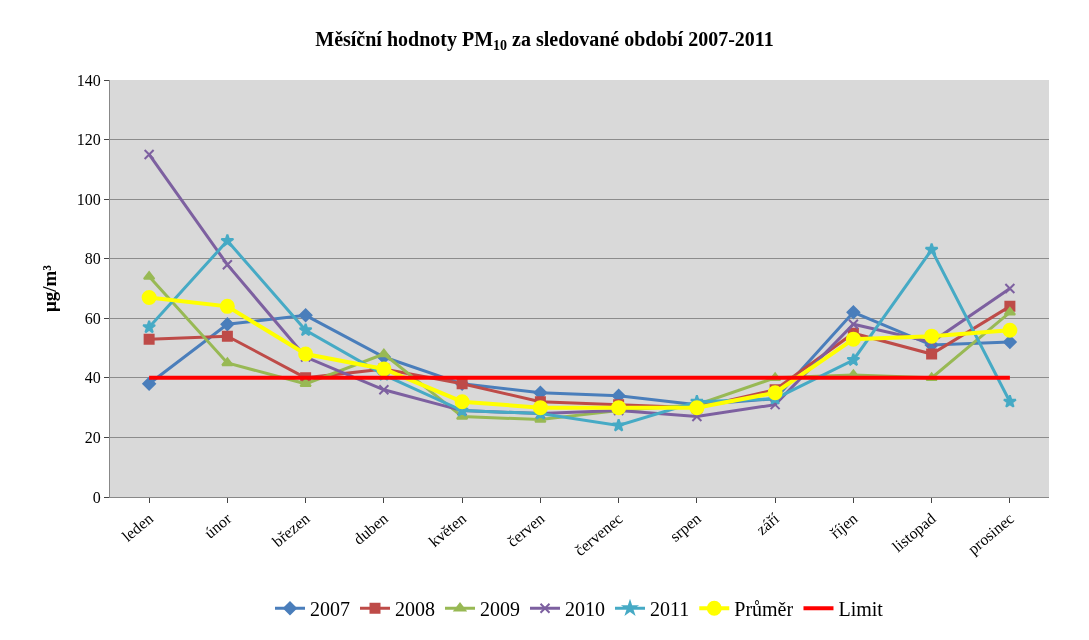 The width and height of the screenshot is (1089, 640). Describe the element at coordinates (92, 318) in the screenshot. I see `y-tick-label: 60` at that location.